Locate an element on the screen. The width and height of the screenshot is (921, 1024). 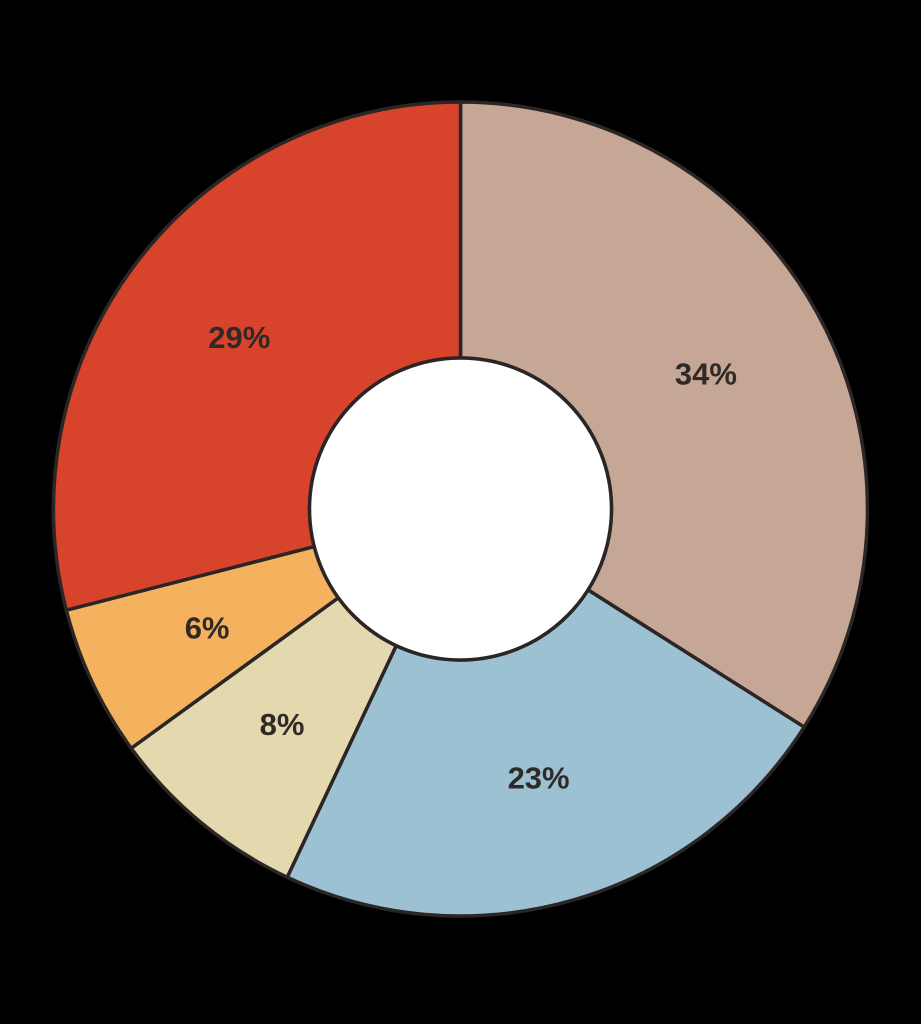
donut-hole is located at coordinates (460, 509).